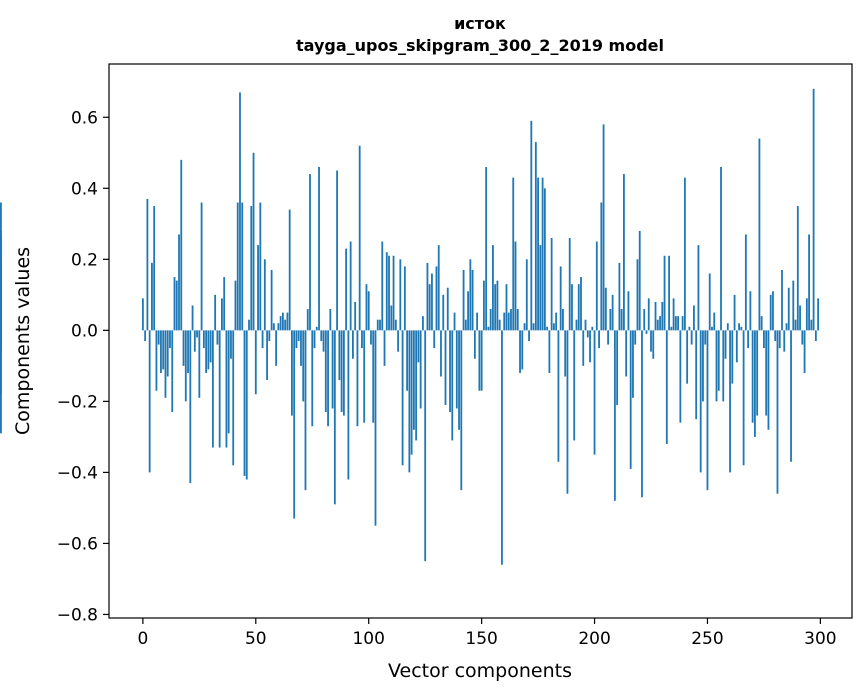  What do you see at coordinates (820, 639) in the screenshot?
I see `x-tick-label: 300` at bounding box center [820, 639].